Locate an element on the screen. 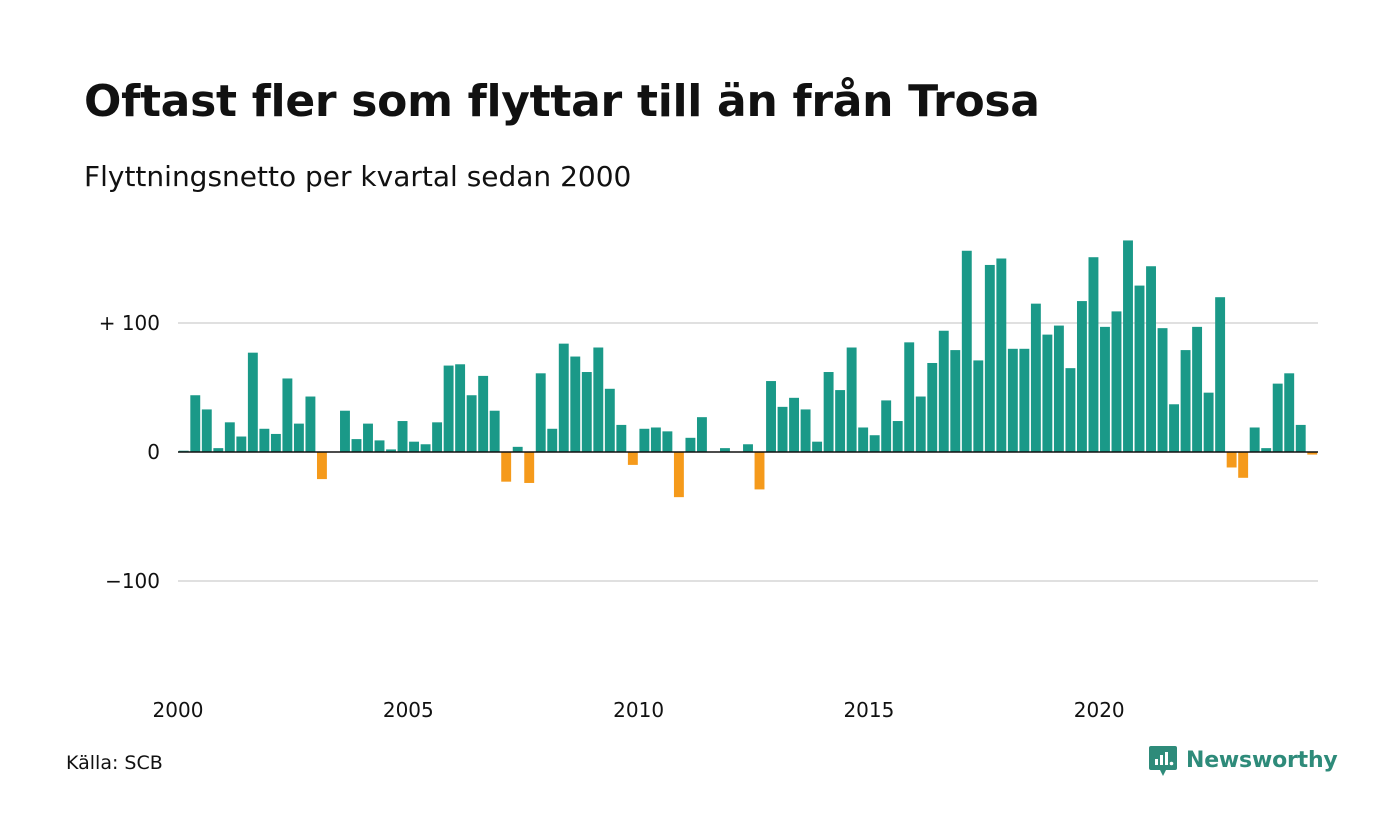 This screenshot has width=1400, height=840. x-tick-label: 2010 is located at coordinates (638, 710).